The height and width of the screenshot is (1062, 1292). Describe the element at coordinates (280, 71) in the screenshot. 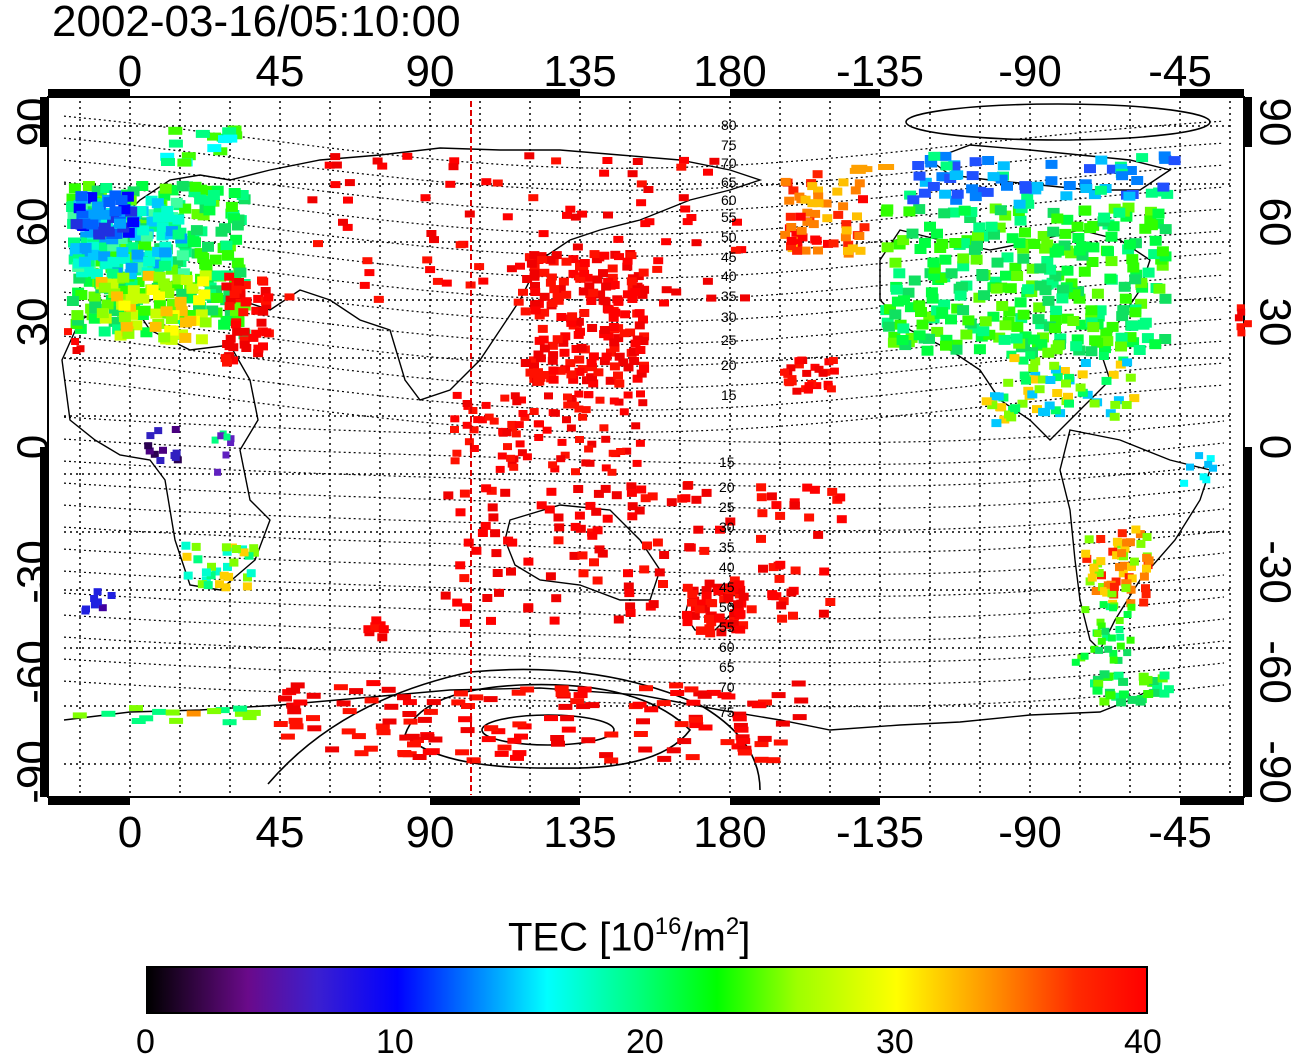

I see `lon-tick-top: 45` at that location.